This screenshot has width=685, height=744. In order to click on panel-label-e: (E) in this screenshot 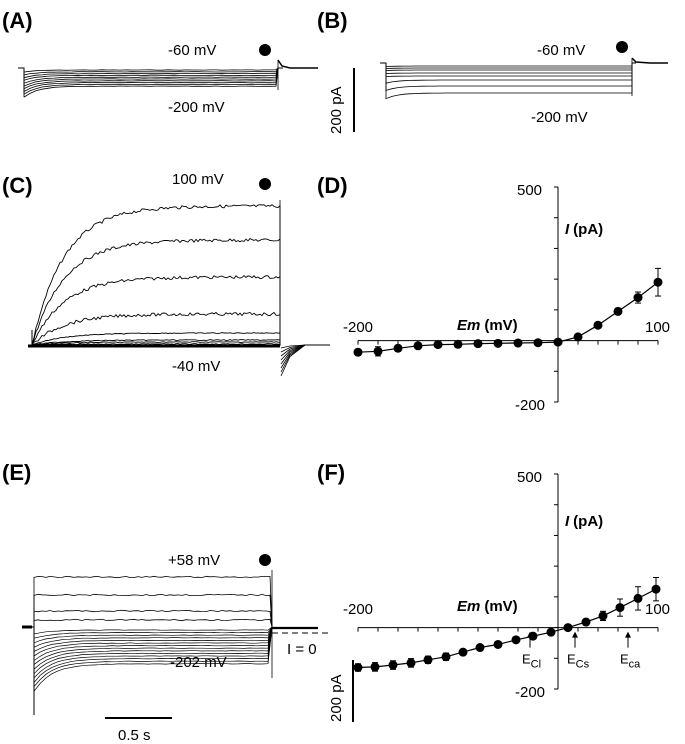, I will do `click(16, 472)`.